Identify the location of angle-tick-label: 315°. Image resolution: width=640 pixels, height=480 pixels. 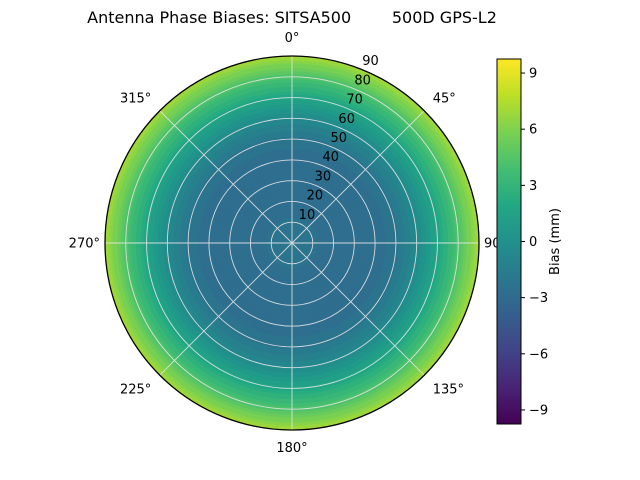
(135, 98).